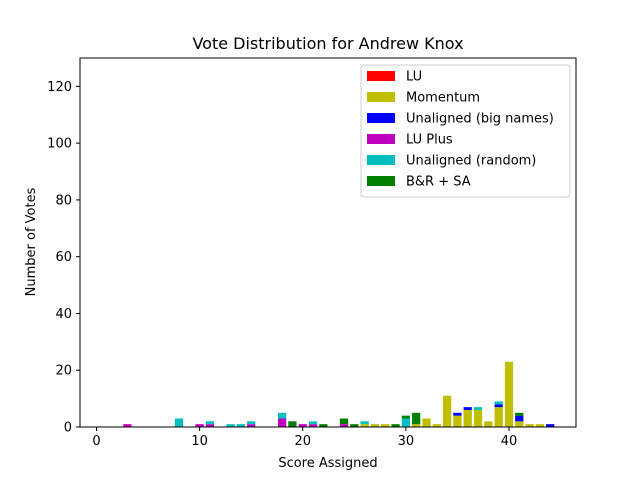 This screenshot has width=640, height=484. What do you see at coordinates (63, 314) in the screenshot?
I see `y-tick-label-40: 40` at bounding box center [63, 314].